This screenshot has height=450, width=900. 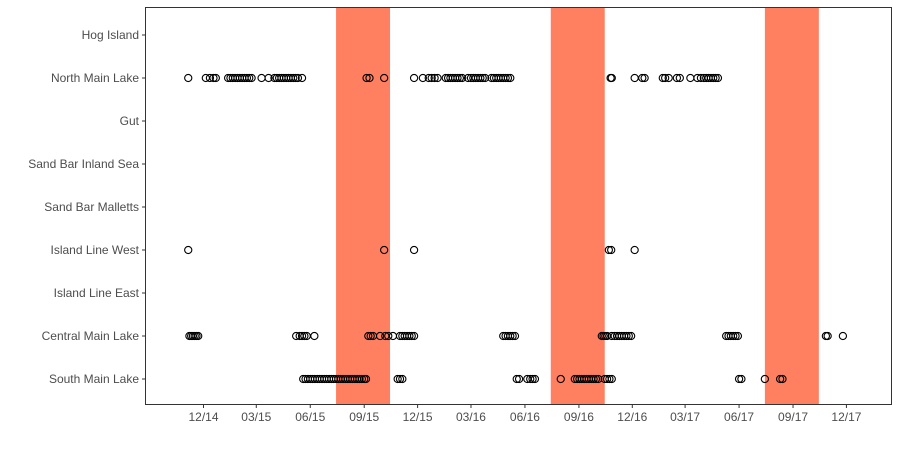 What do you see at coordinates (110, 35) in the screenshot?
I see `y-tick-label: Hog Island` at bounding box center [110, 35].